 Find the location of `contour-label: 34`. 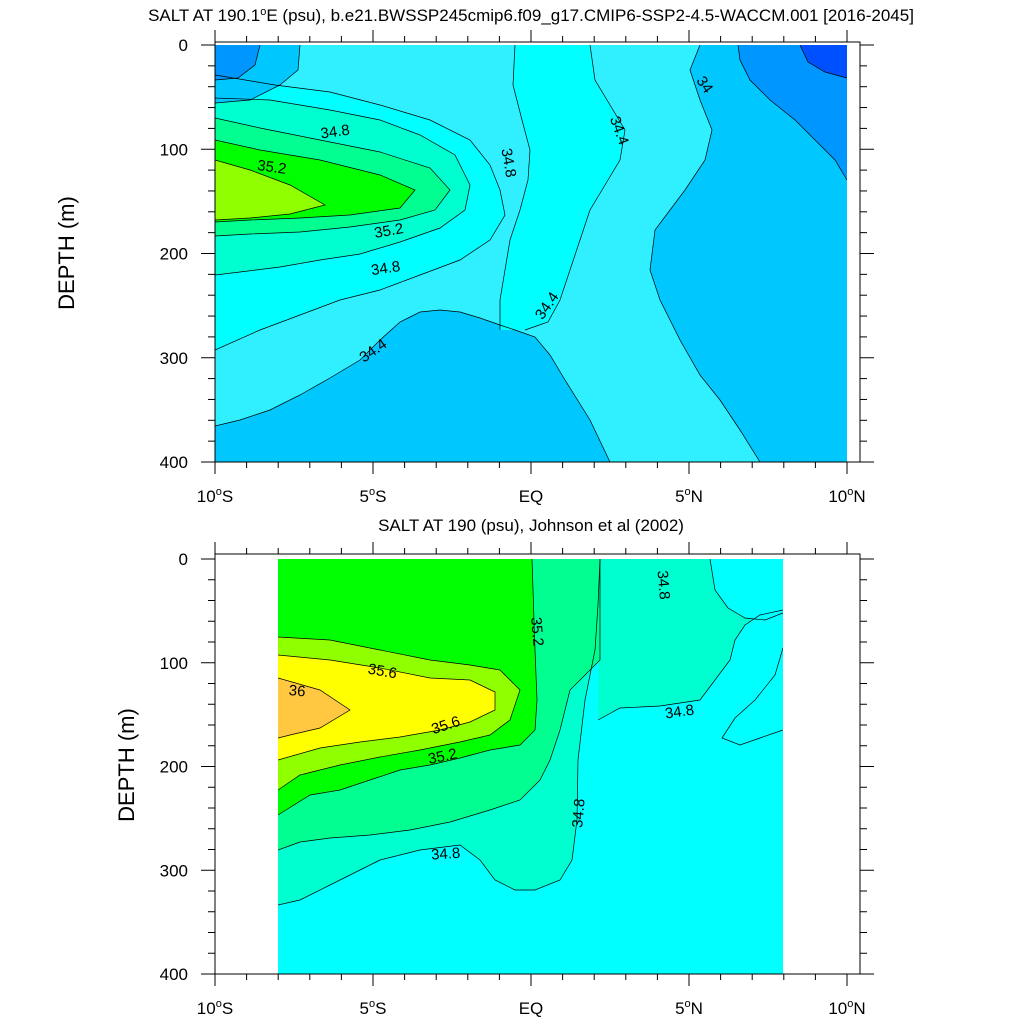

contour-label: 34 is located at coordinates (704, 84).